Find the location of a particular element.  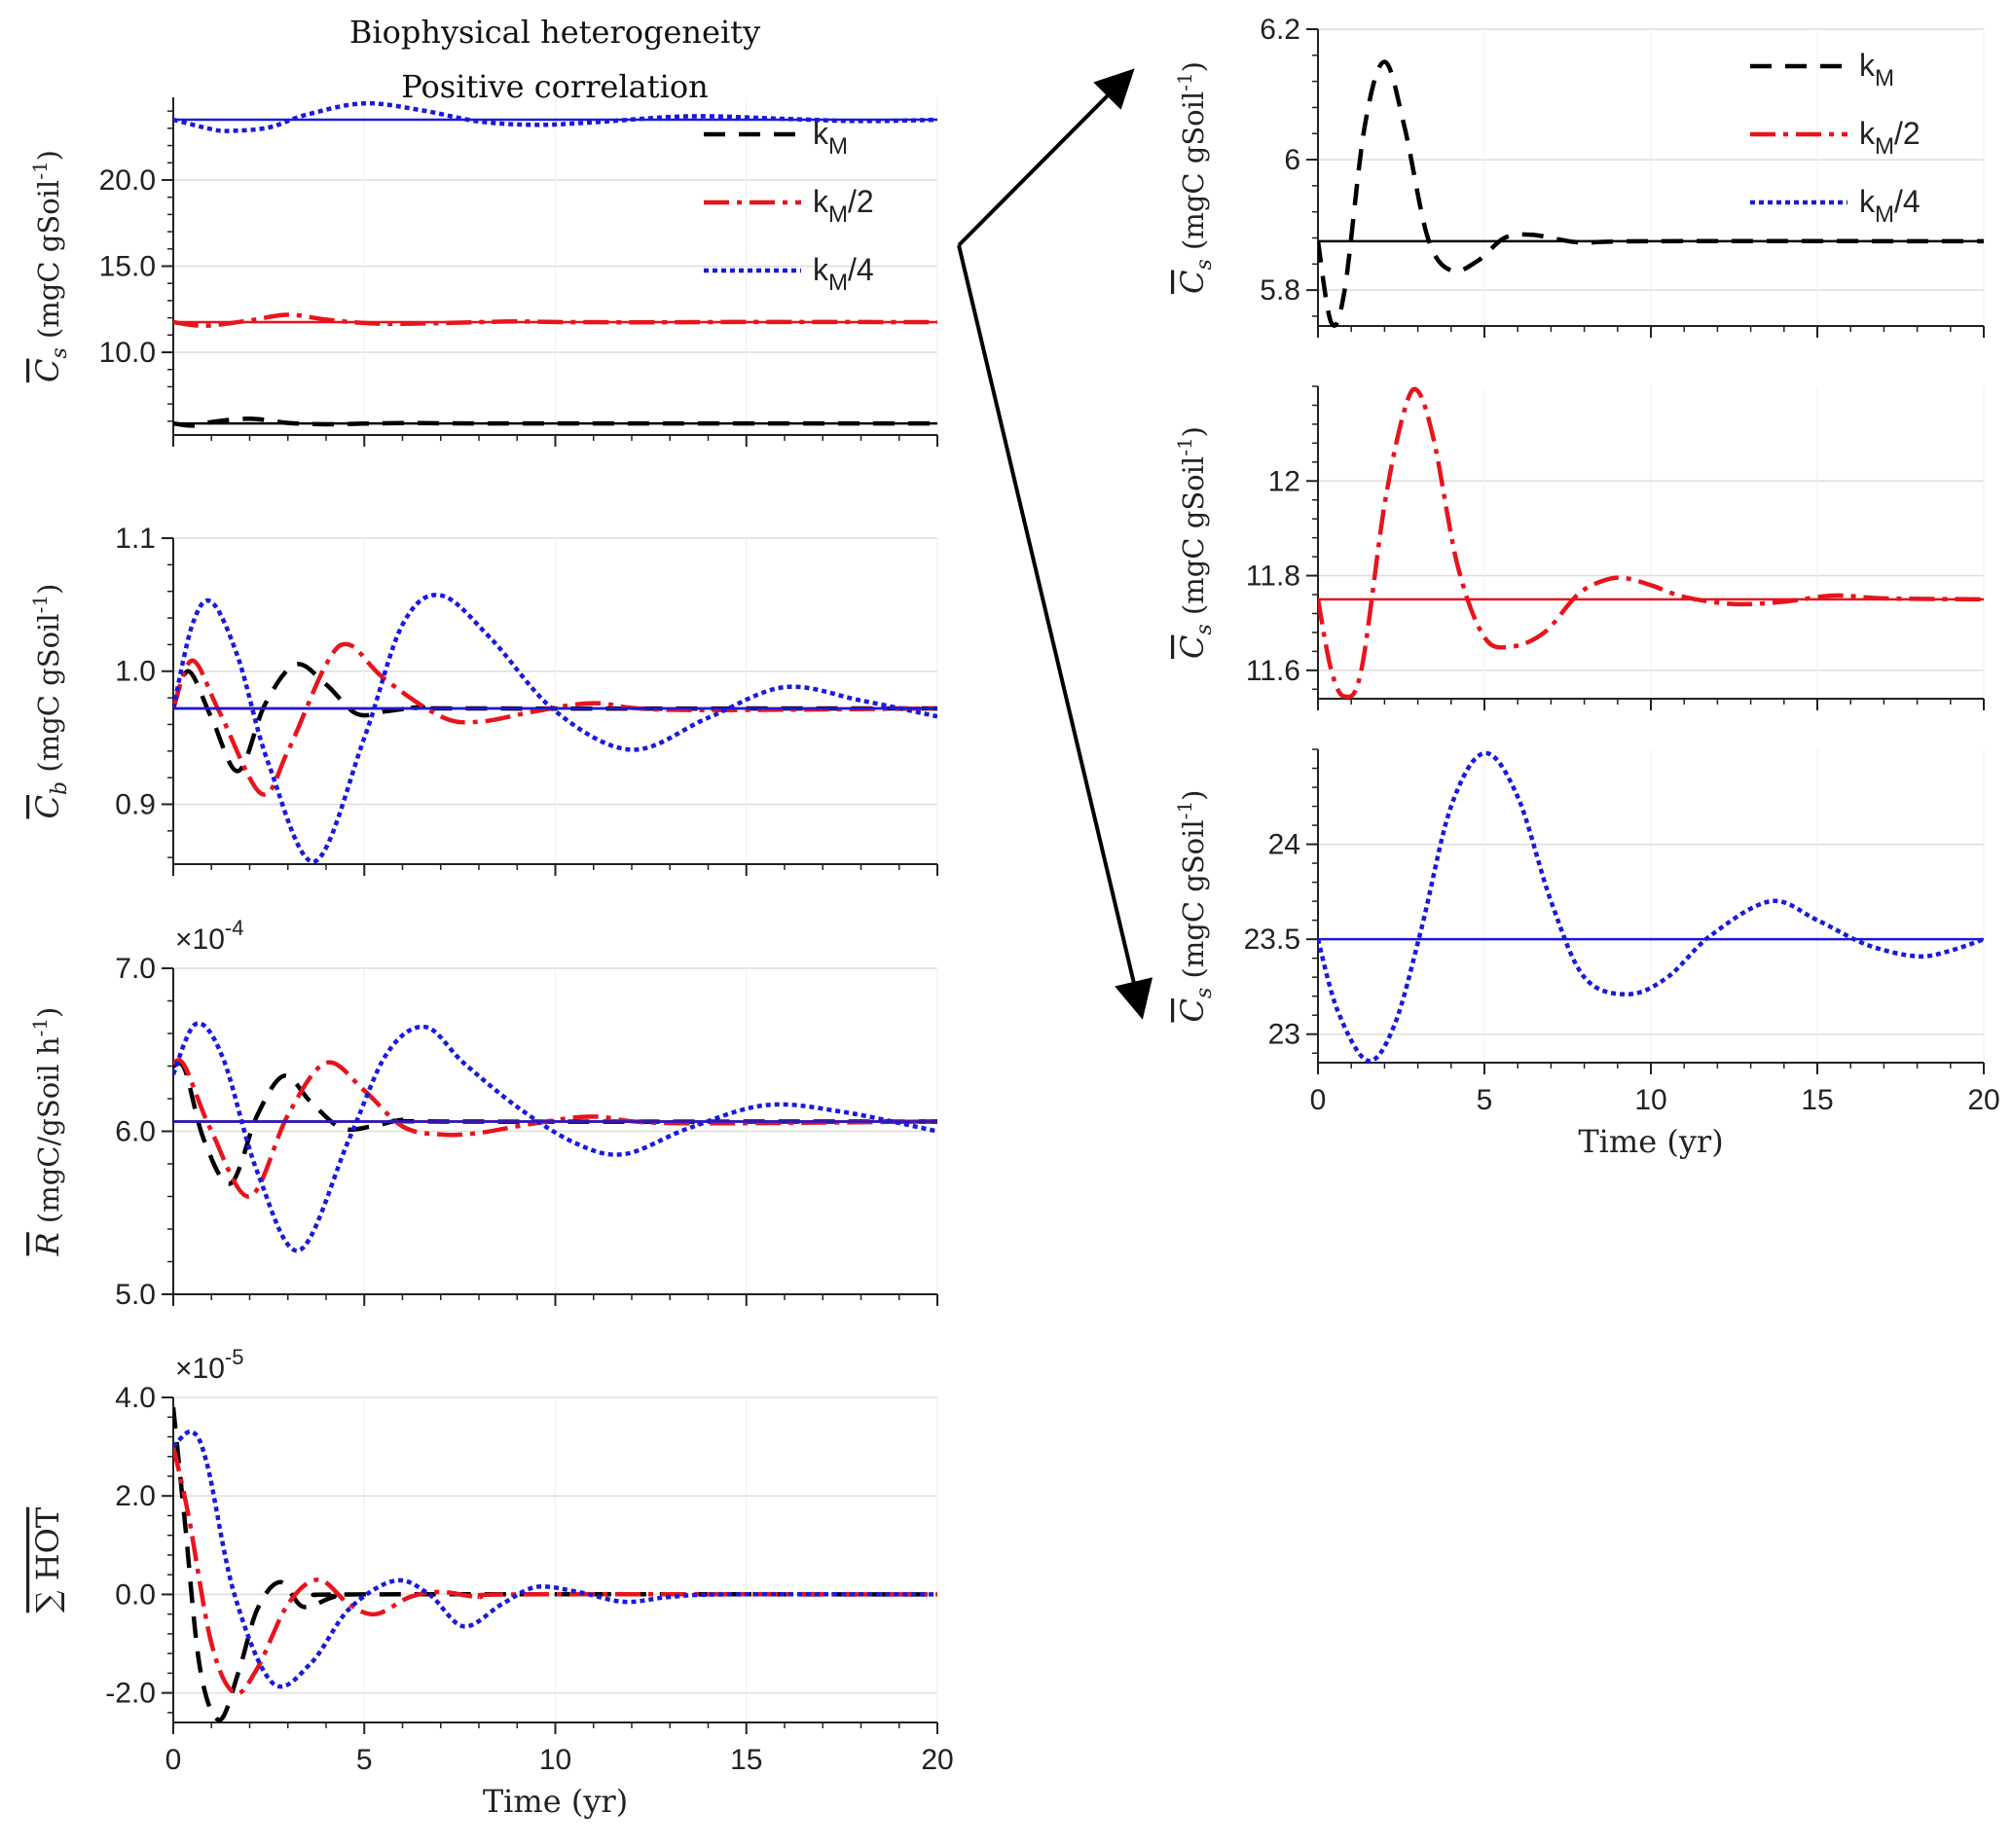

chart-left-r: 5.0 6.0 7.0 ×10⁻⁴ R (mgC/gSoil h-1) is located at coordinates (483, 1113).